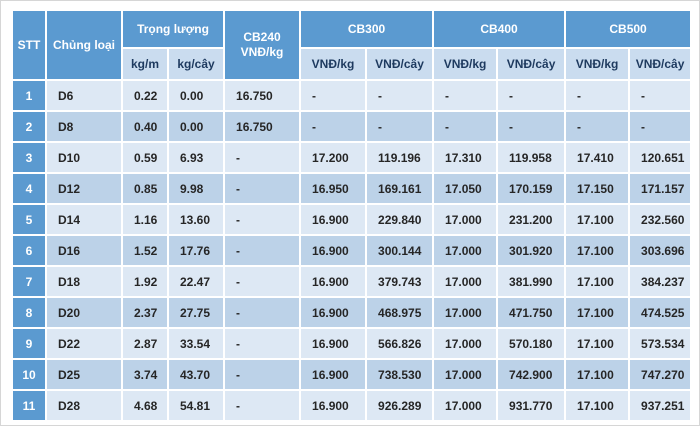 The height and width of the screenshot is (426, 700). I want to click on cell-cb500-vnd-cay: 232.560, so click(660, 219).